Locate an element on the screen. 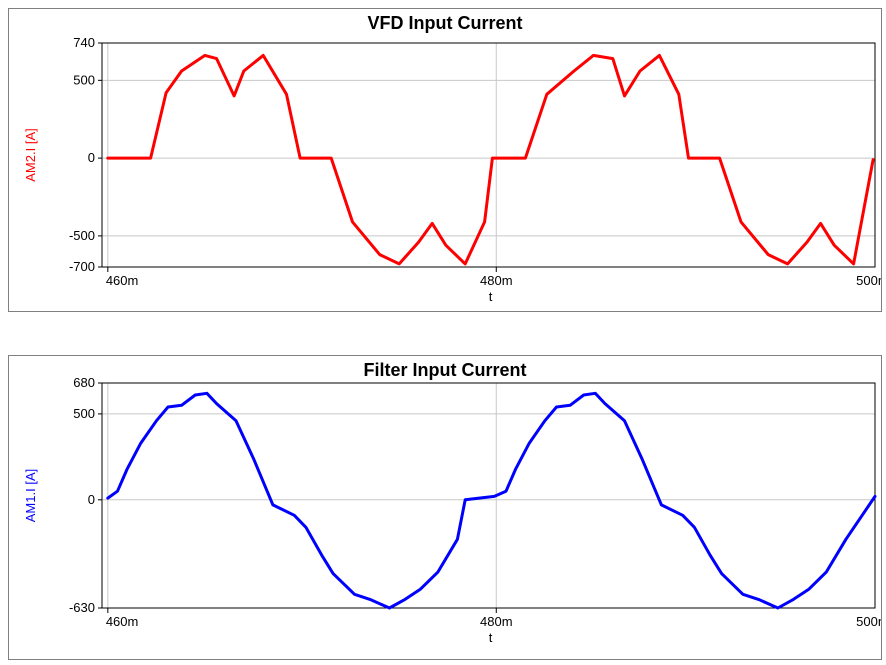 The height and width of the screenshot is (665, 886). chart-1-x-tick-label: 460m is located at coordinates (122, 280).